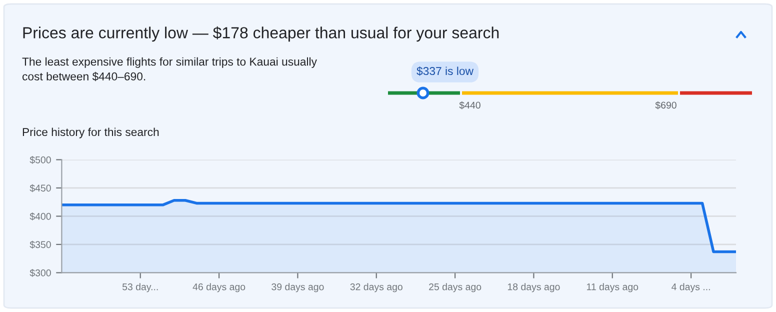  I want to click on x-tick-label: 18 days ago, so click(534, 287).